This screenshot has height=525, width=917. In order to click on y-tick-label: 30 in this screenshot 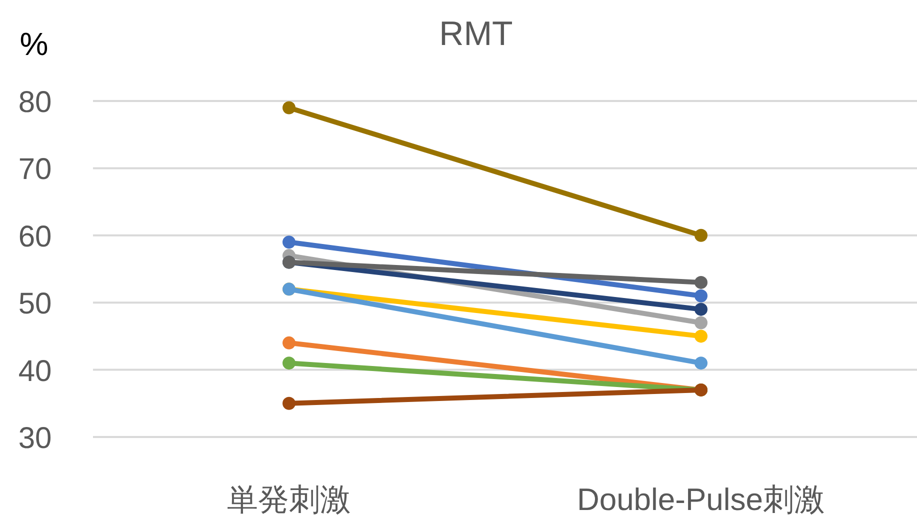, I will do `click(35, 438)`.